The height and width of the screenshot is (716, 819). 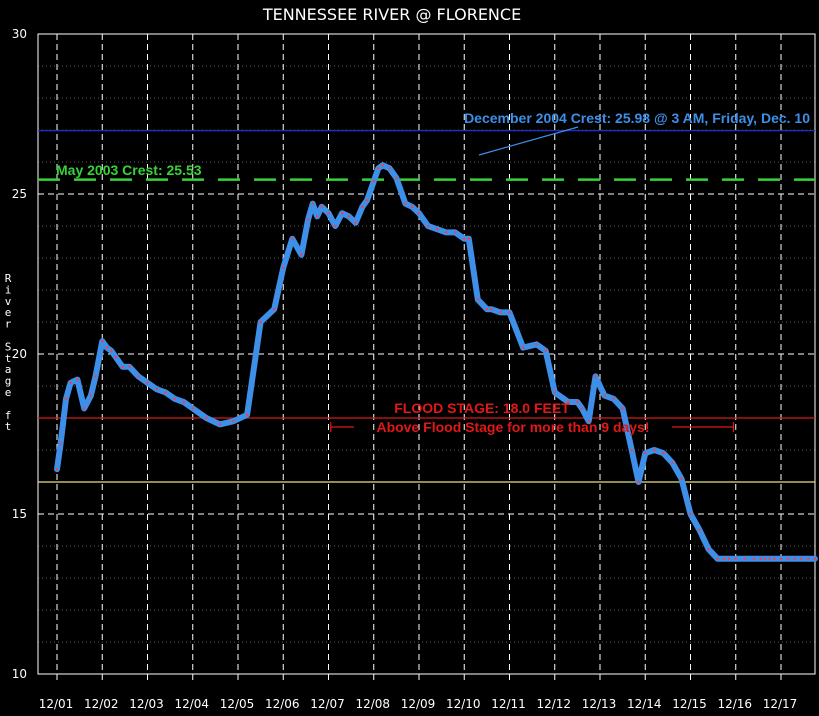 What do you see at coordinates (8, 324) in the screenshot?
I see `y-label-char: r` at bounding box center [8, 324].